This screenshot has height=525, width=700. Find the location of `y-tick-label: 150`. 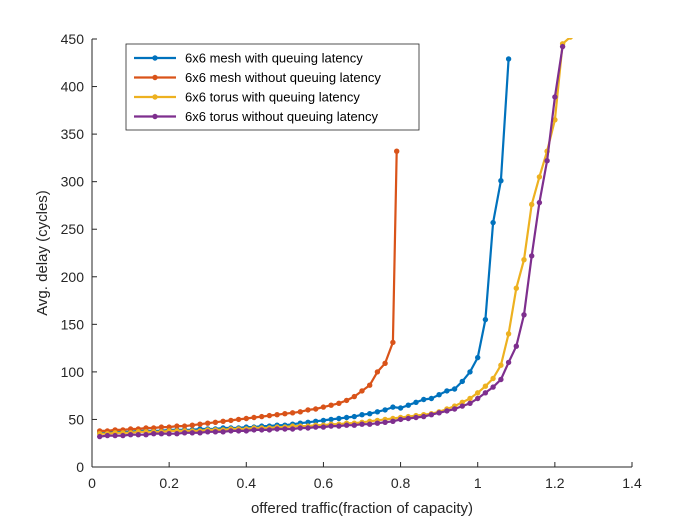

y-tick-label: 150 is located at coordinates (73, 324).